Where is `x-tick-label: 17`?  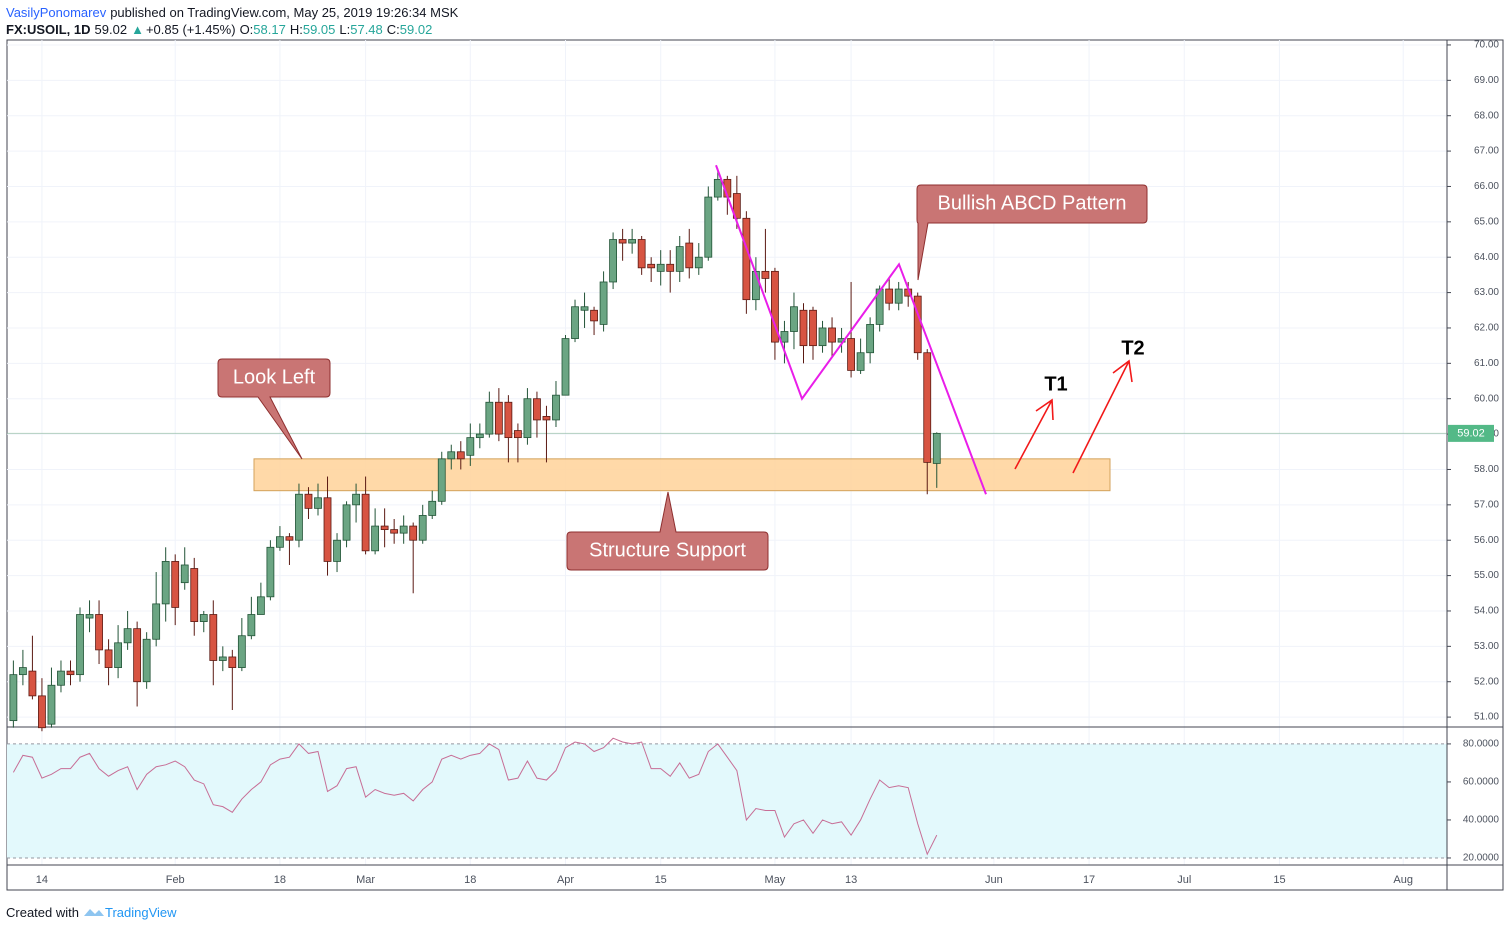 x-tick-label: 17 is located at coordinates (1089, 880).